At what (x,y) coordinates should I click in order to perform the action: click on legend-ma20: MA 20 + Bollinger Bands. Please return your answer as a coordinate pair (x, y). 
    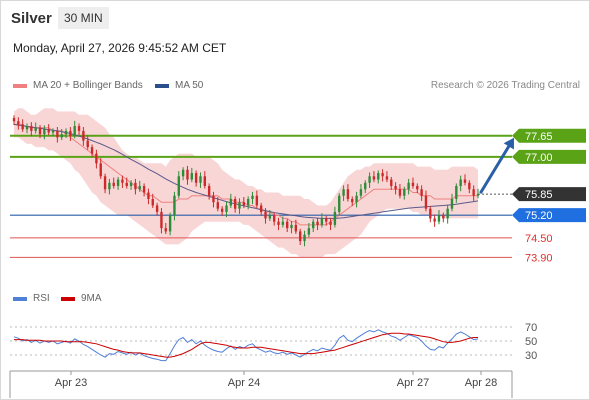
    Looking at the image, I should click on (78, 85).